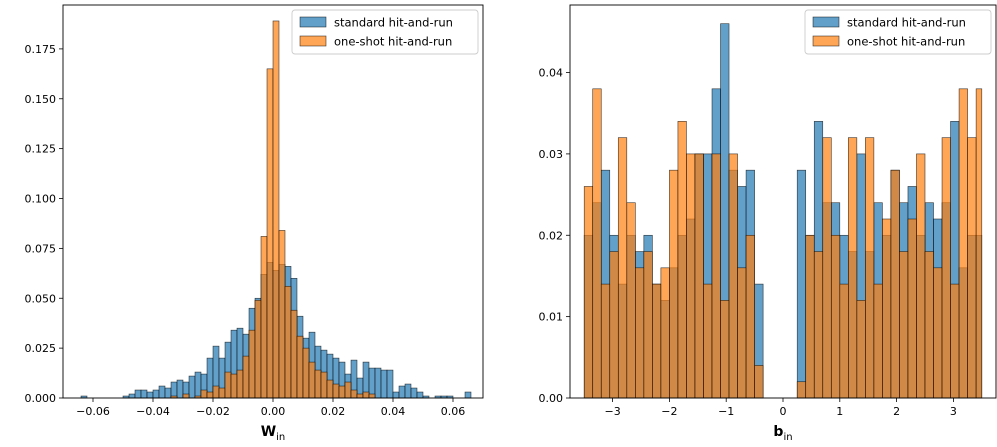  What do you see at coordinates (453, 411) in the screenshot?
I see `x-tick-label: 0.06` at bounding box center [453, 411].